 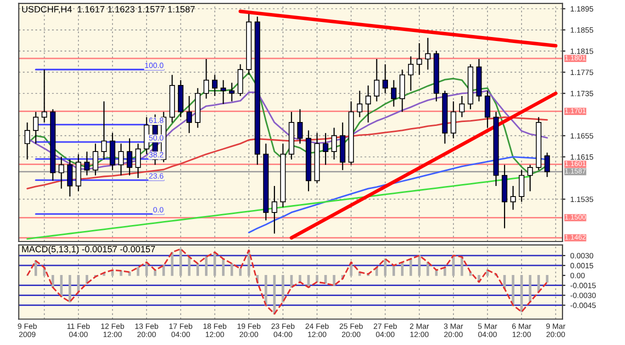 What do you see at coordinates (108, 10) in the screenshot?
I see `chart-title: USDCHF,H4 1.1617 1.1623 1.1577 1.1587` at bounding box center [108, 10].